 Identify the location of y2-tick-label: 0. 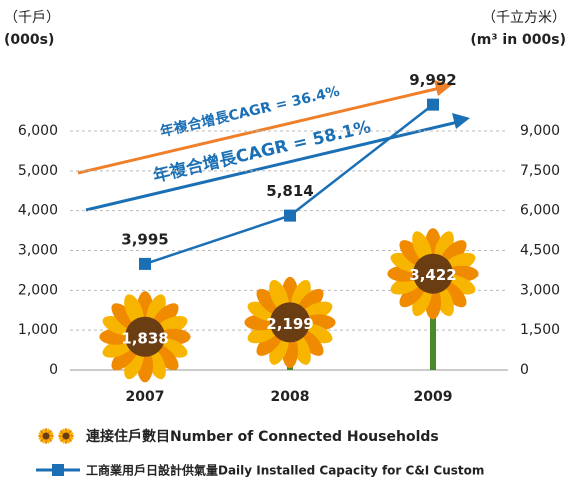
(524, 370).